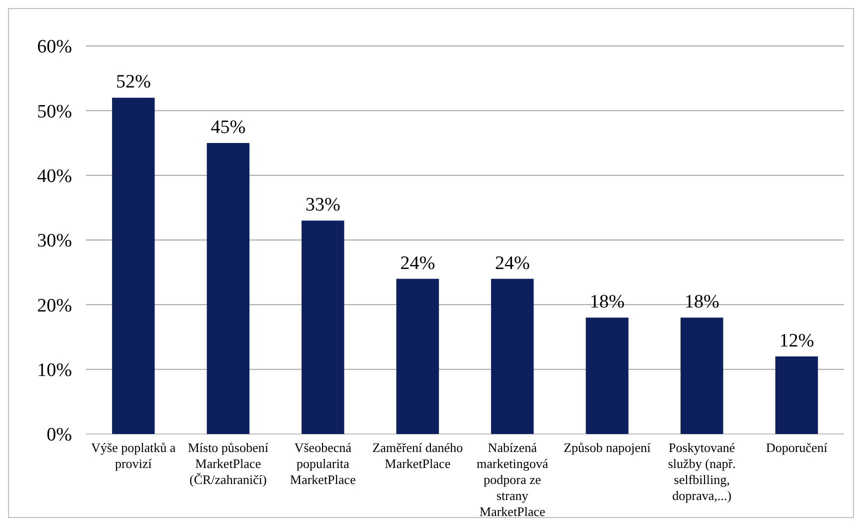 The width and height of the screenshot is (862, 526). Describe the element at coordinates (54, 176) in the screenshot. I see `y-tick-label: 40%` at that location.